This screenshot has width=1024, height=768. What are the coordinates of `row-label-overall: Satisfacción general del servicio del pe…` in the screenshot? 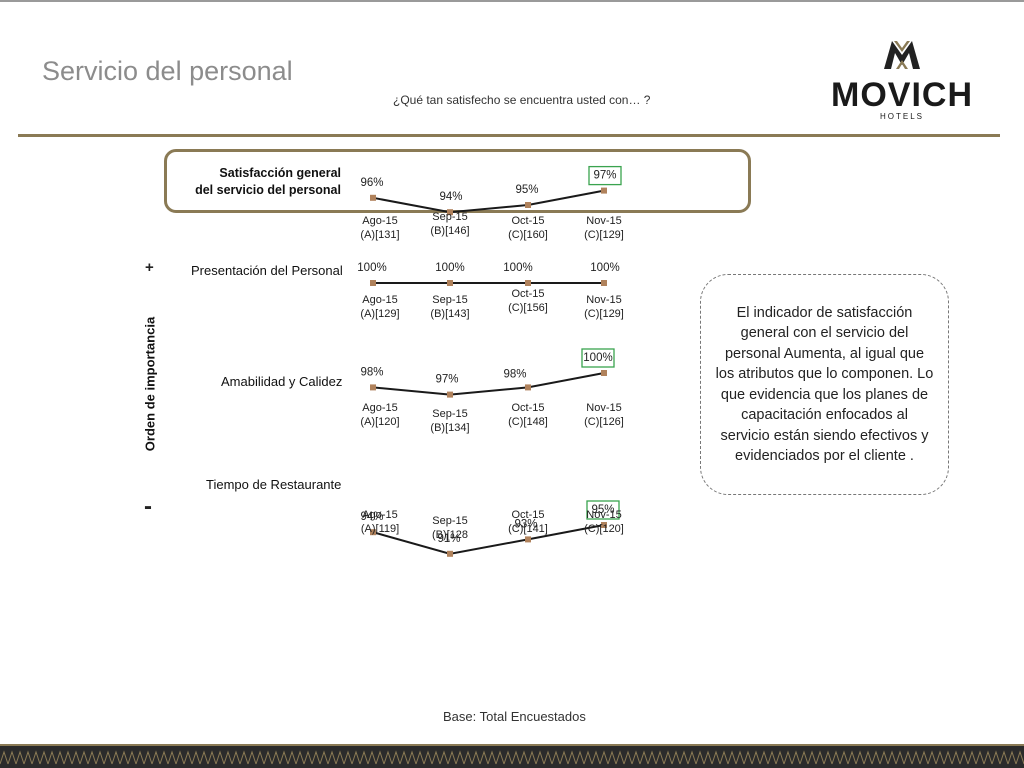 It's located at (256, 182).